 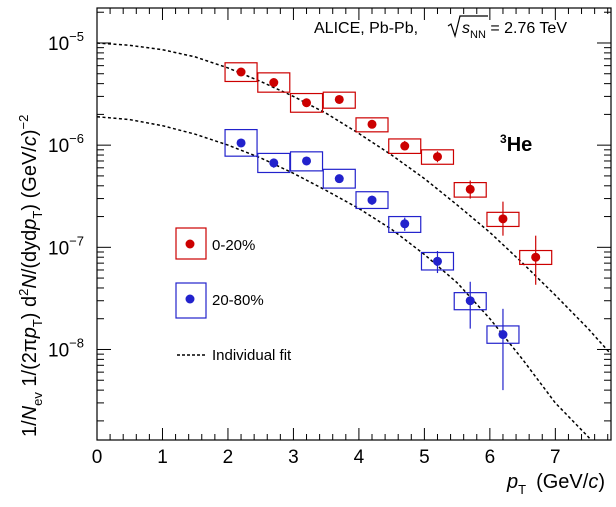 What do you see at coordinates (359, 457) in the screenshot?
I see `x-tick-label: 4` at bounding box center [359, 457].